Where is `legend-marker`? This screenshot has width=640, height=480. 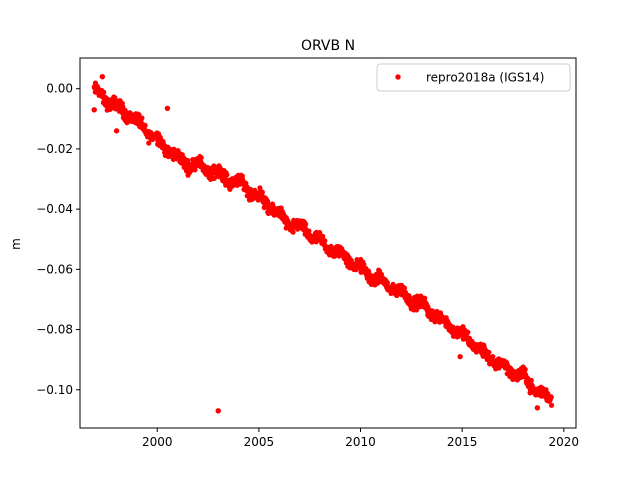
legend-marker is located at coordinates (398, 77).